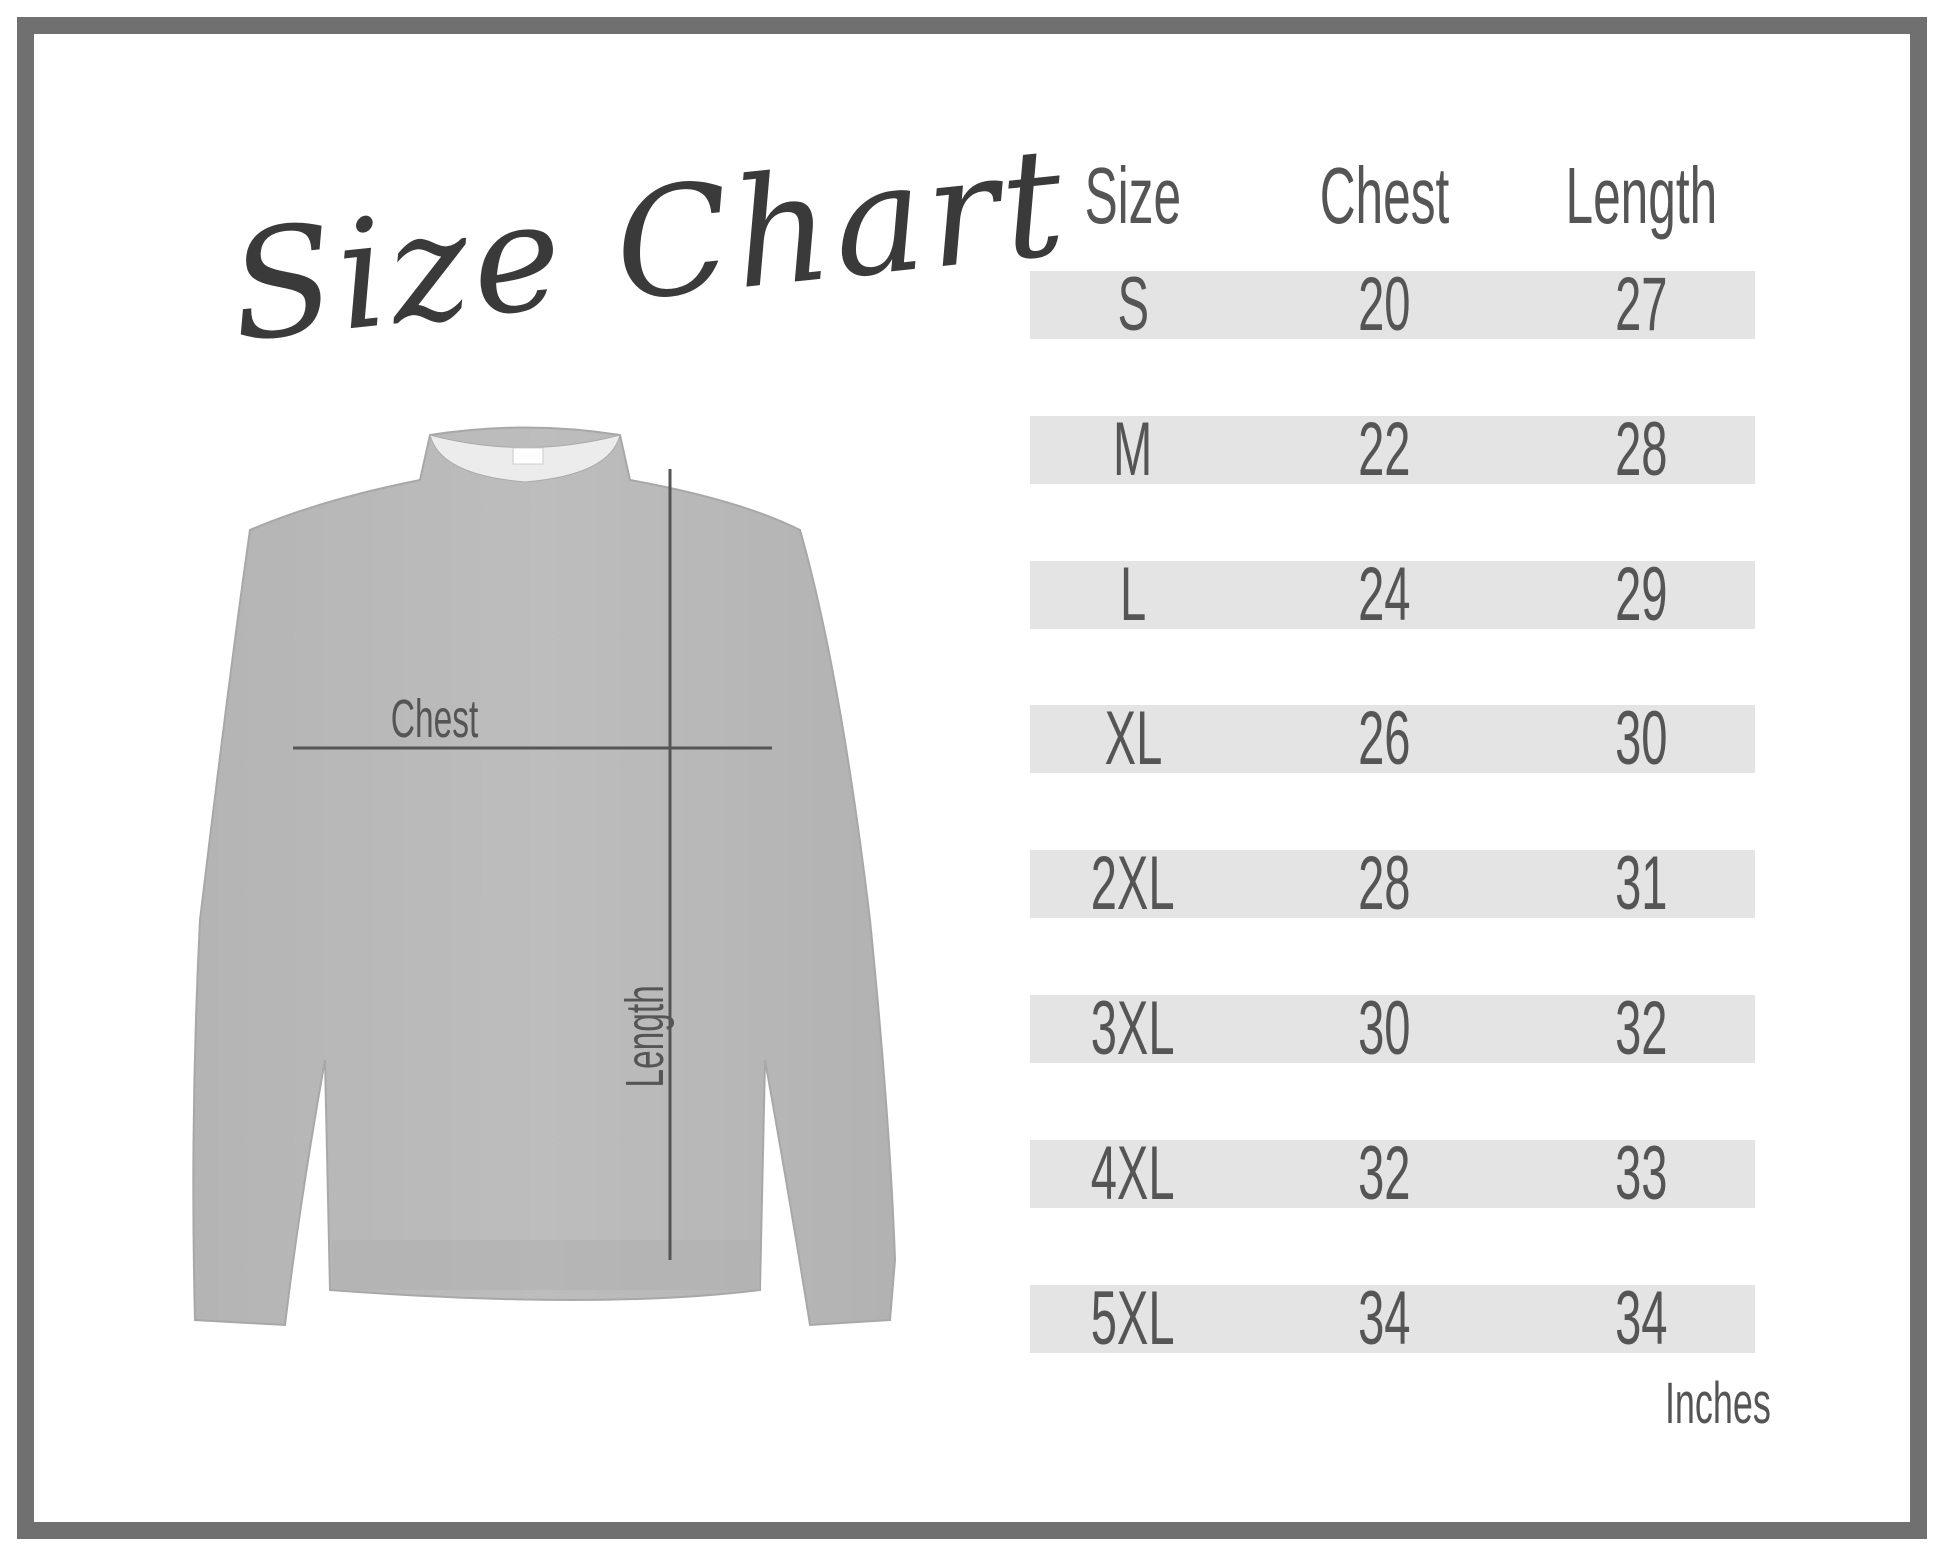 This screenshot has width=1946, height=1557. What do you see at coordinates (1384, 1028) in the screenshot?
I see `chest-cell: 30` at bounding box center [1384, 1028].